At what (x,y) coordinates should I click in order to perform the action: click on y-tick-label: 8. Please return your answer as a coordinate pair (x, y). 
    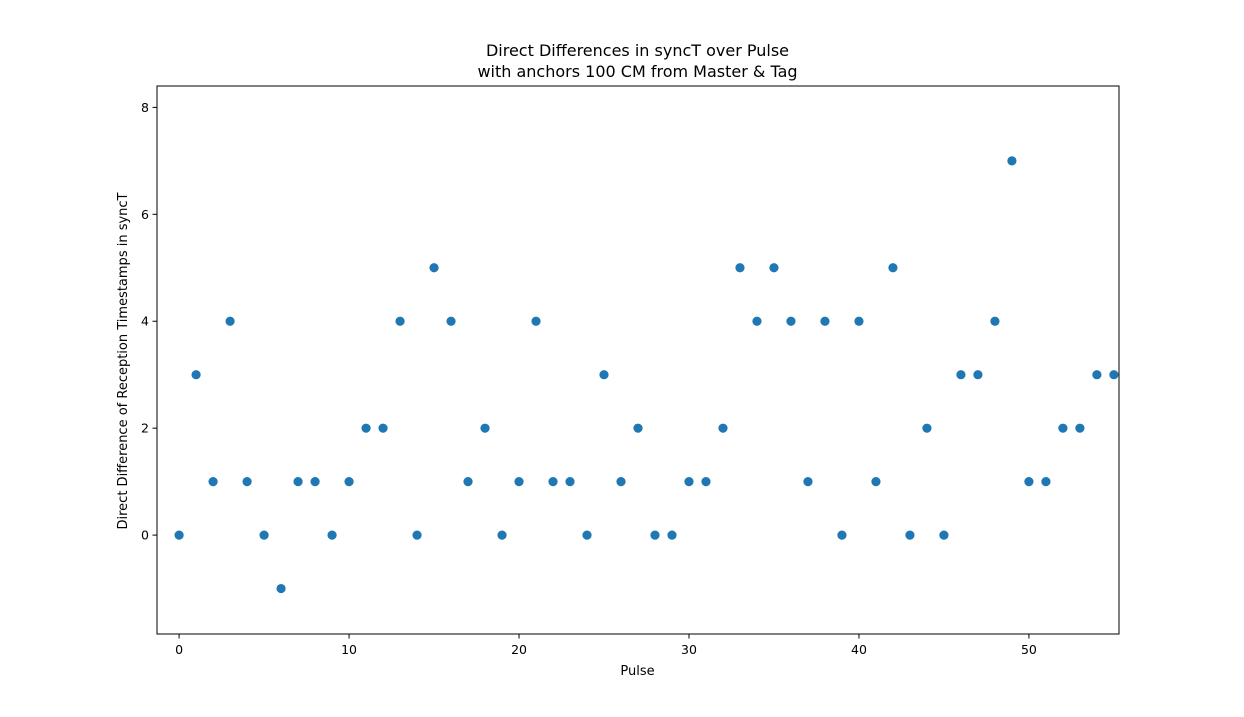
    Looking at the image, I should click on (145, 107).